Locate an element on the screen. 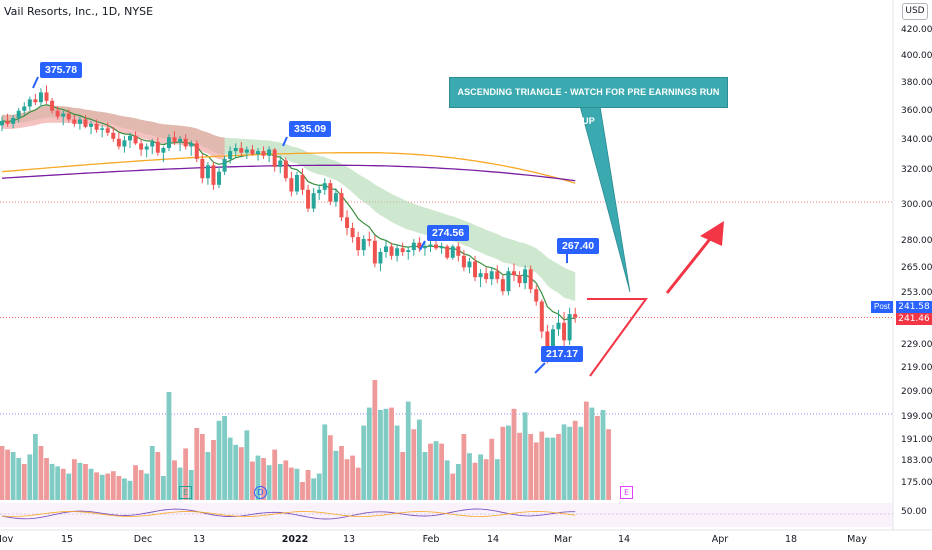 The height and width of the screenshot is (550, 932). price-callout-dec: 335.09 is located at coordinates (310, 129).